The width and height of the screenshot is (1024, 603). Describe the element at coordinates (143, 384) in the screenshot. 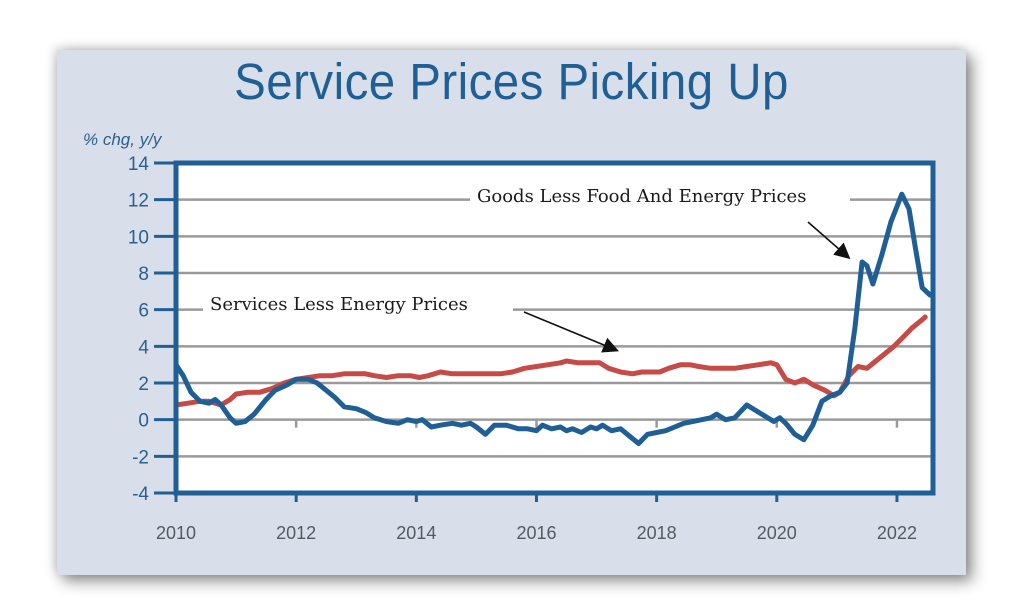

I see `y-tick-label: 2` at that location.